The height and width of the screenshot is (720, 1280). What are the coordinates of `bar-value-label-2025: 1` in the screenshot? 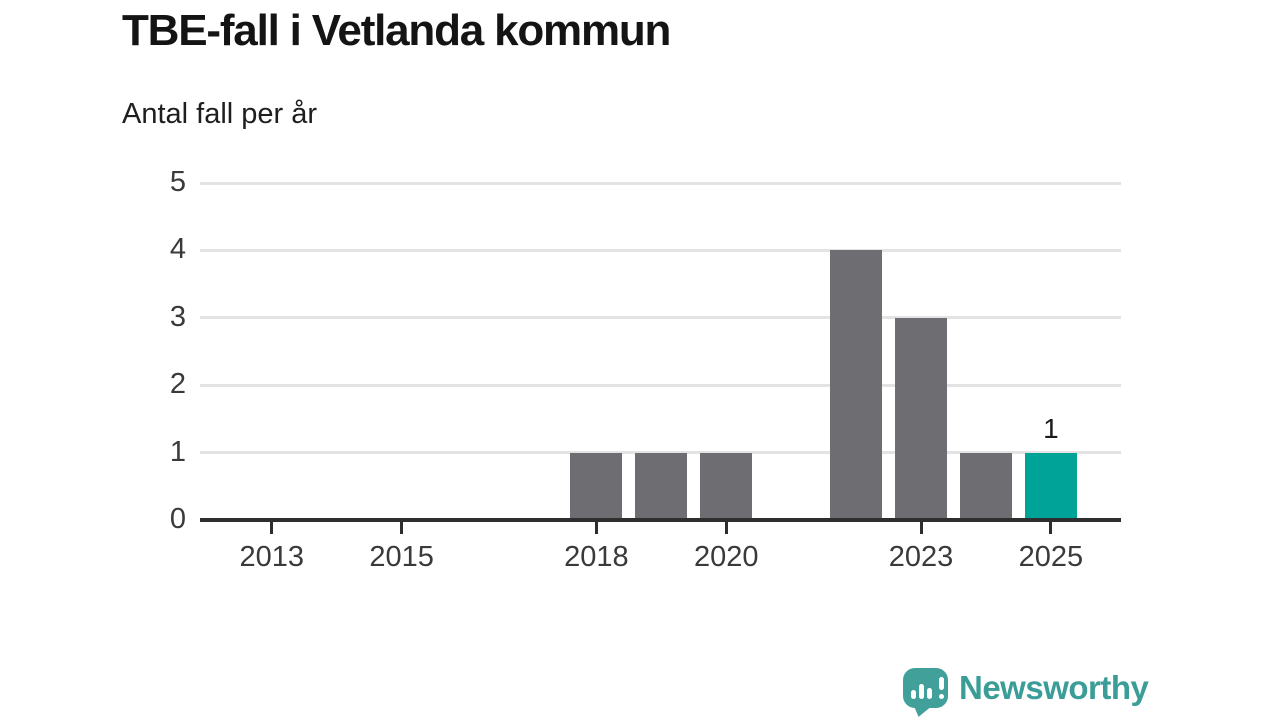 It's located at (1051, 428).